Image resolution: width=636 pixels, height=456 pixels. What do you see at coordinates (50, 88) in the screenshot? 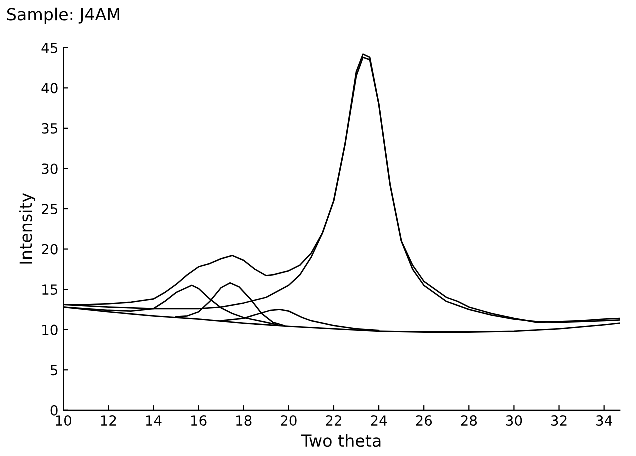
I see `y-tick-label: 40` at bounding box center [50, 88].